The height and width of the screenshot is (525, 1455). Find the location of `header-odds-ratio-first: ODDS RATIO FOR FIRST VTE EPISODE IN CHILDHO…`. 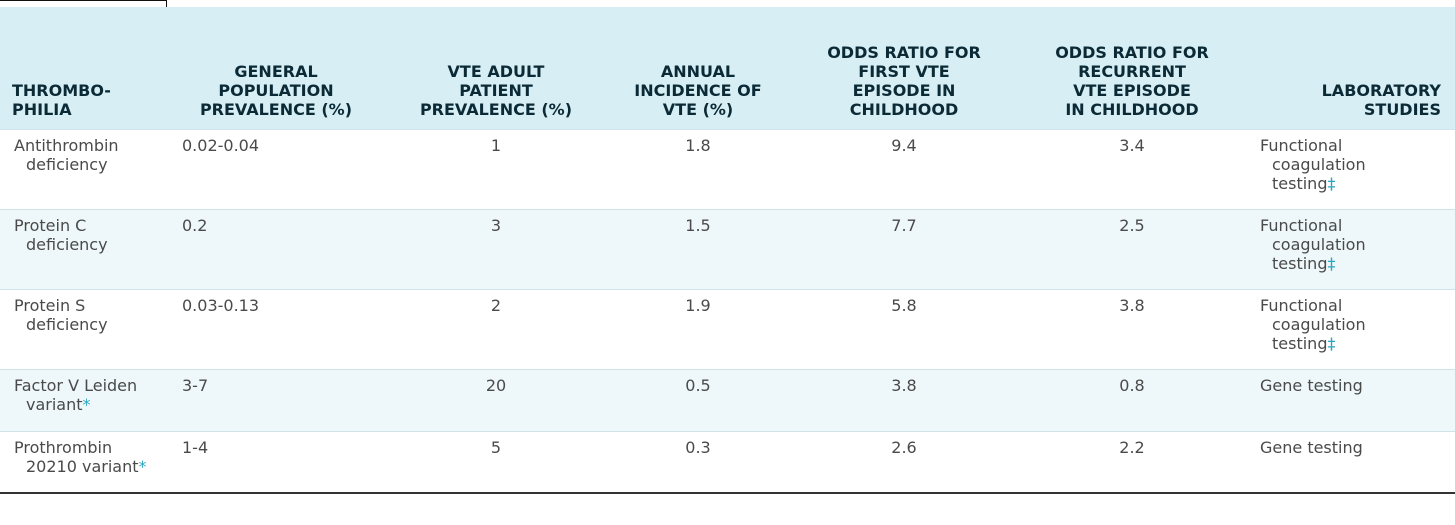

header-odds-ratio-first: ODDS RATIO FOR FIRST VTE EPISODE IN CHILDHO… is located at coordinates (904, 80).